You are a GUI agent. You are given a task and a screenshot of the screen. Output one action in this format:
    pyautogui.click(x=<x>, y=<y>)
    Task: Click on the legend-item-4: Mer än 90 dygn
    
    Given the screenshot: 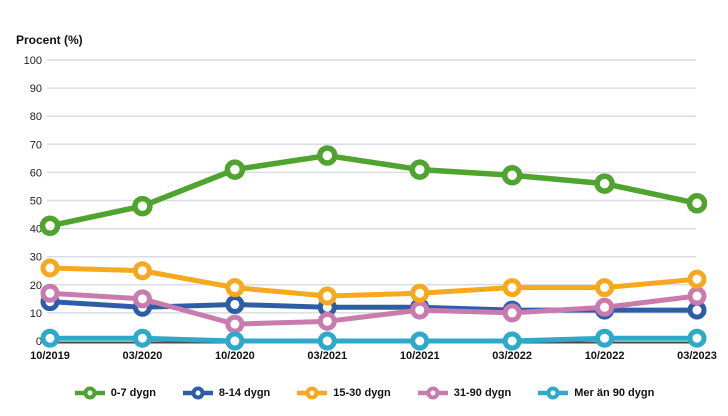 What is the action you would take?
    pyautogui.click(x=595, y=393)
    